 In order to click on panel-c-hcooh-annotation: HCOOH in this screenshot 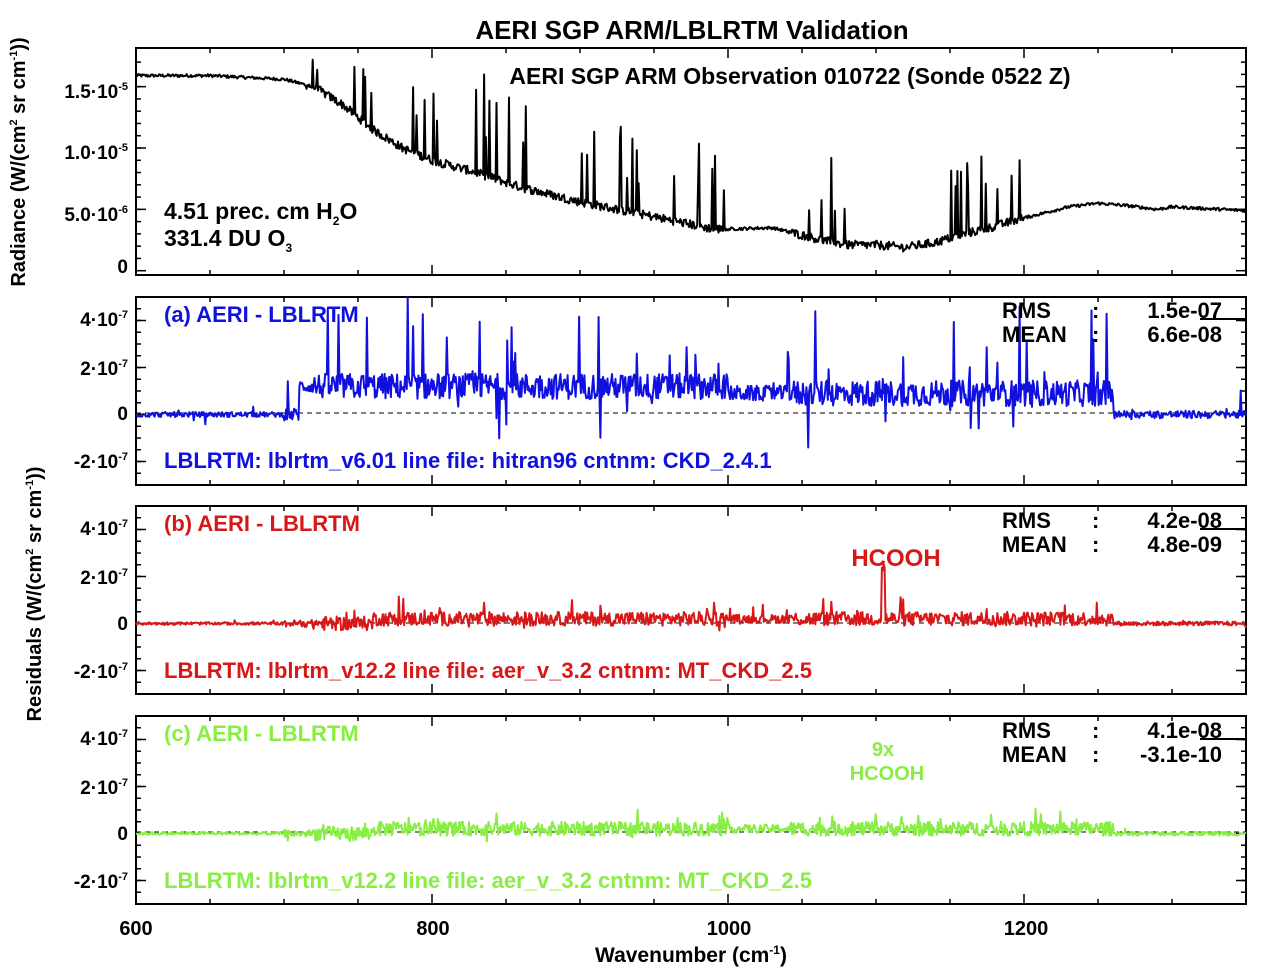, I will do `click(887, 774)`.